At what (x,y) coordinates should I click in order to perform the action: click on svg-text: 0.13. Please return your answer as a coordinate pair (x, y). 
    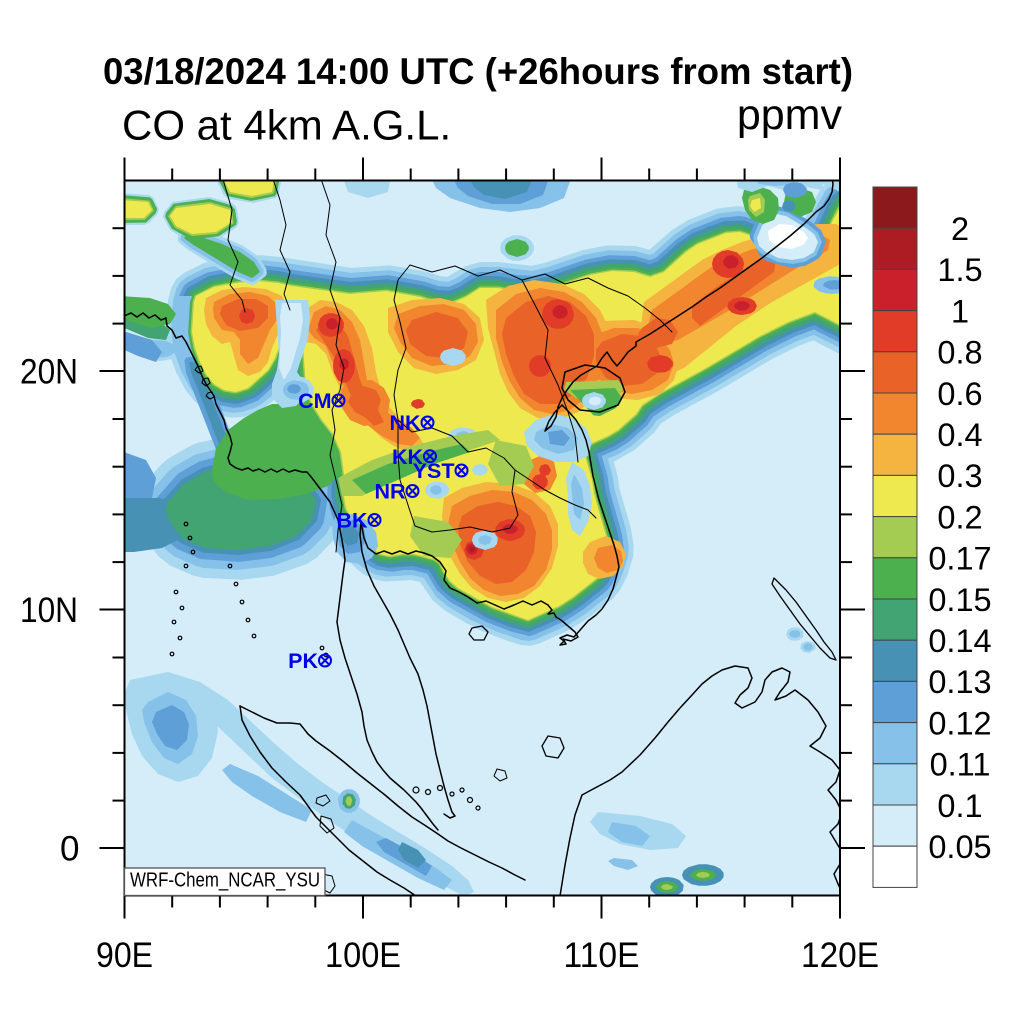
    Looking at the image, I should click on (959, 682).